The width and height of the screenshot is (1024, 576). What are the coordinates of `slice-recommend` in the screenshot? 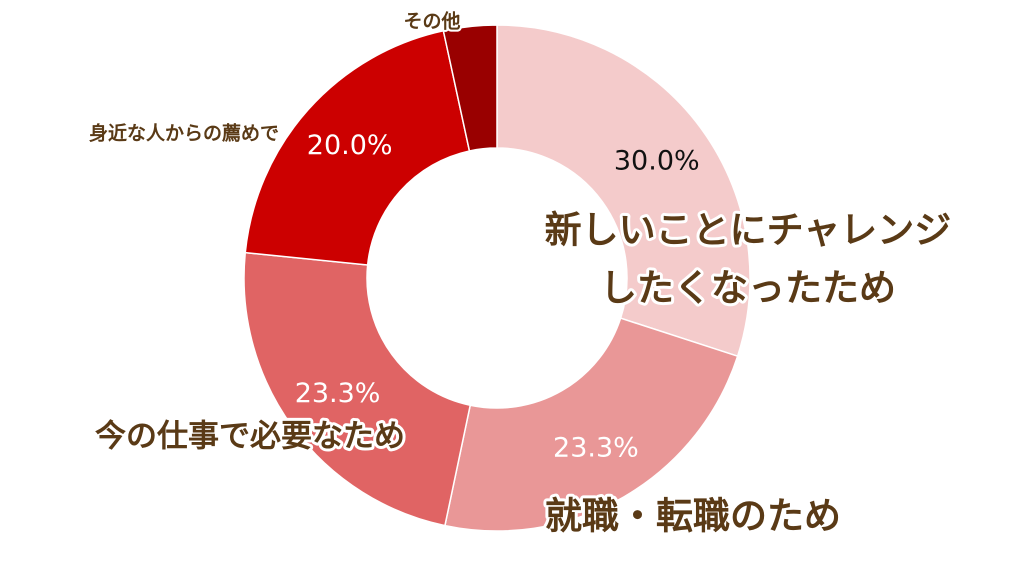 It's located at (357, 147).